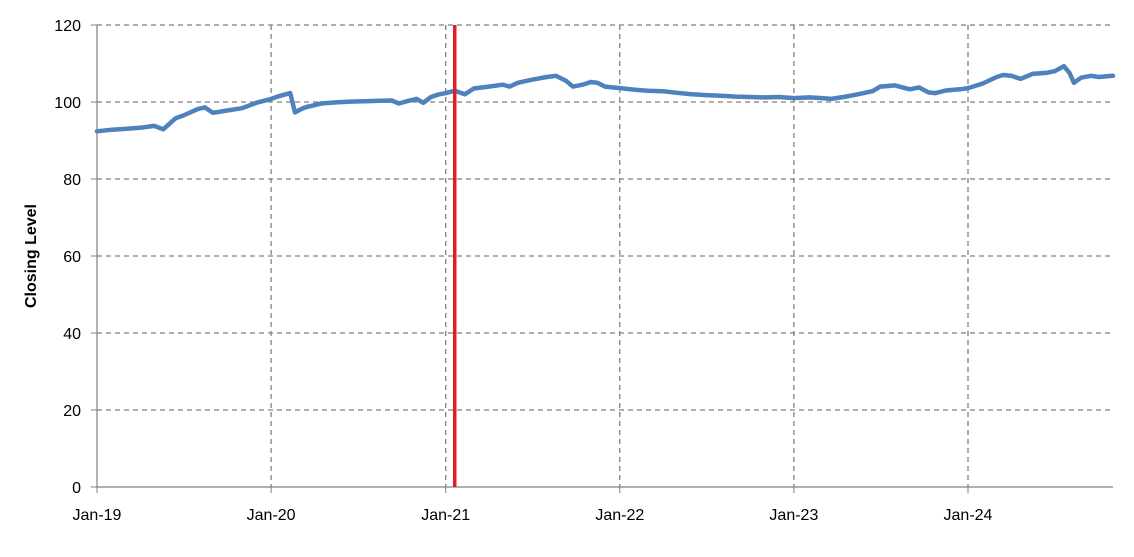 This screenshot has width=1134, height=557. I want to click on series-layer, so click(605, 98).